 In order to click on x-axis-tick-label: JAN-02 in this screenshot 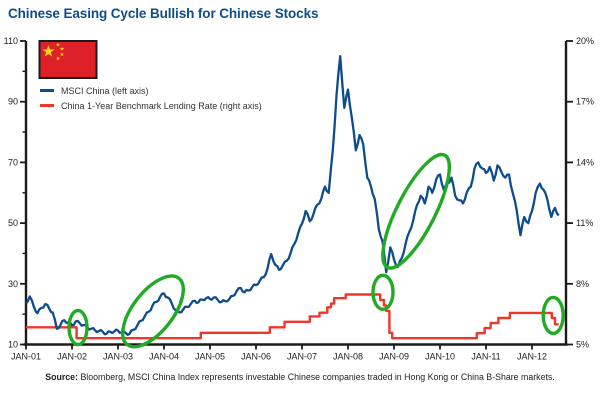, I will do `click(72, 357)`.